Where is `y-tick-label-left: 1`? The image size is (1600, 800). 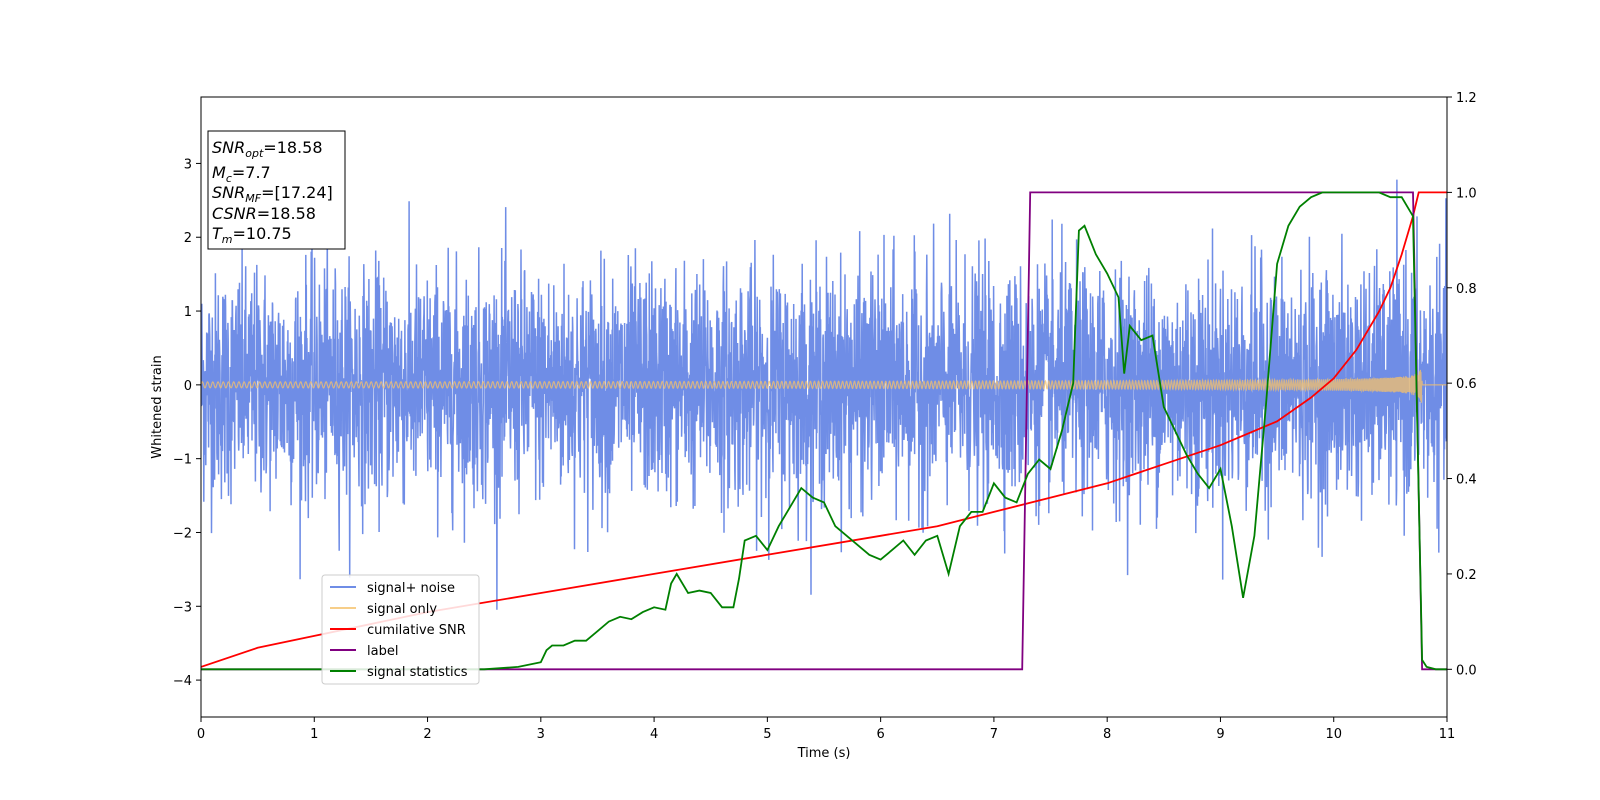 y-tick-label-left: 1 is located at coordinates (188, 312).